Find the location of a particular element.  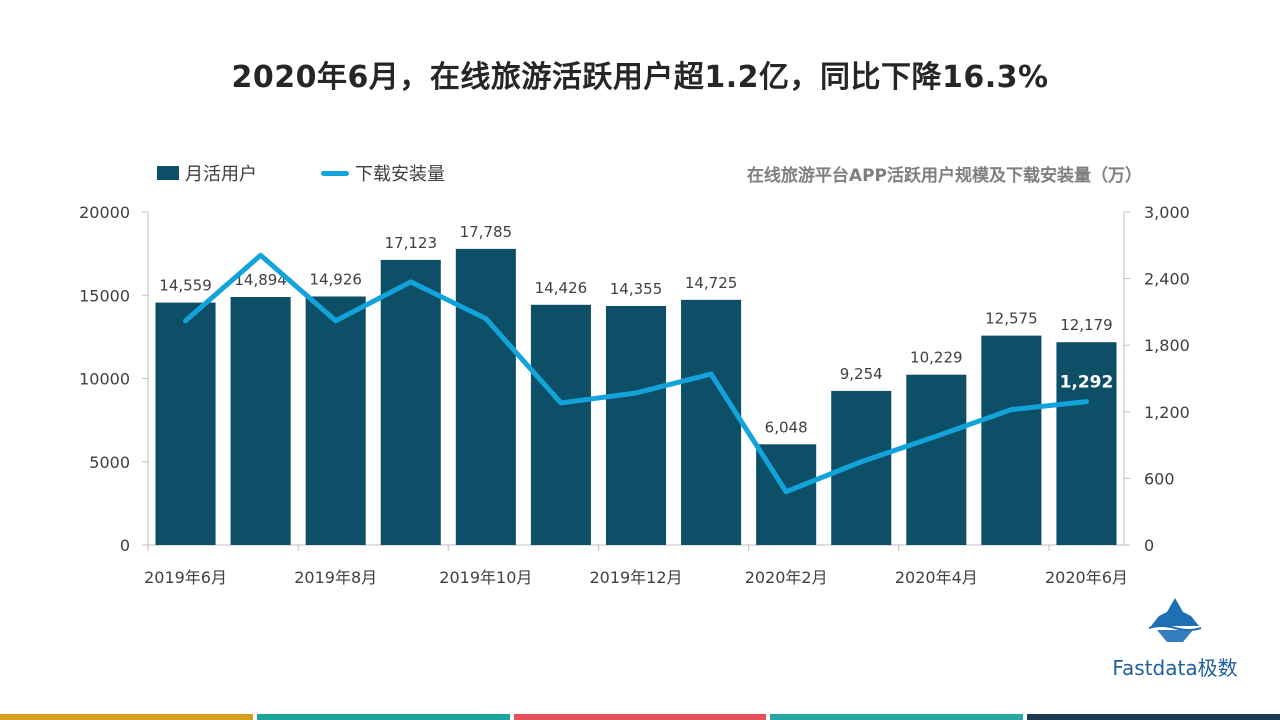

bar-value-label: 14,559 is located at coordinates (185, 286).